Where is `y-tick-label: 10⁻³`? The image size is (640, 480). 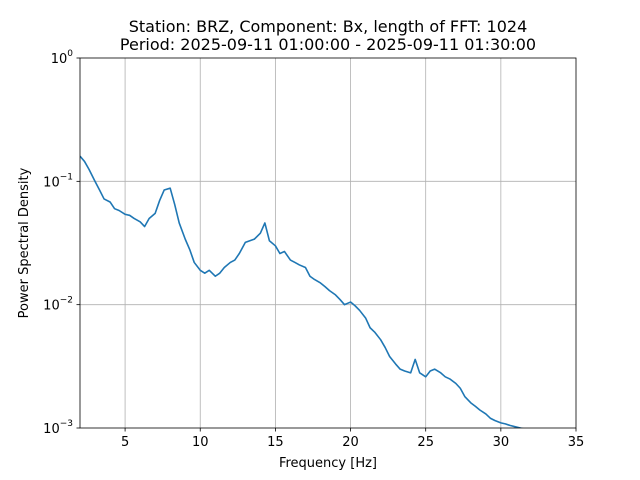 y-tick-label: 10⁻³ is located at coordinates (58, 428).